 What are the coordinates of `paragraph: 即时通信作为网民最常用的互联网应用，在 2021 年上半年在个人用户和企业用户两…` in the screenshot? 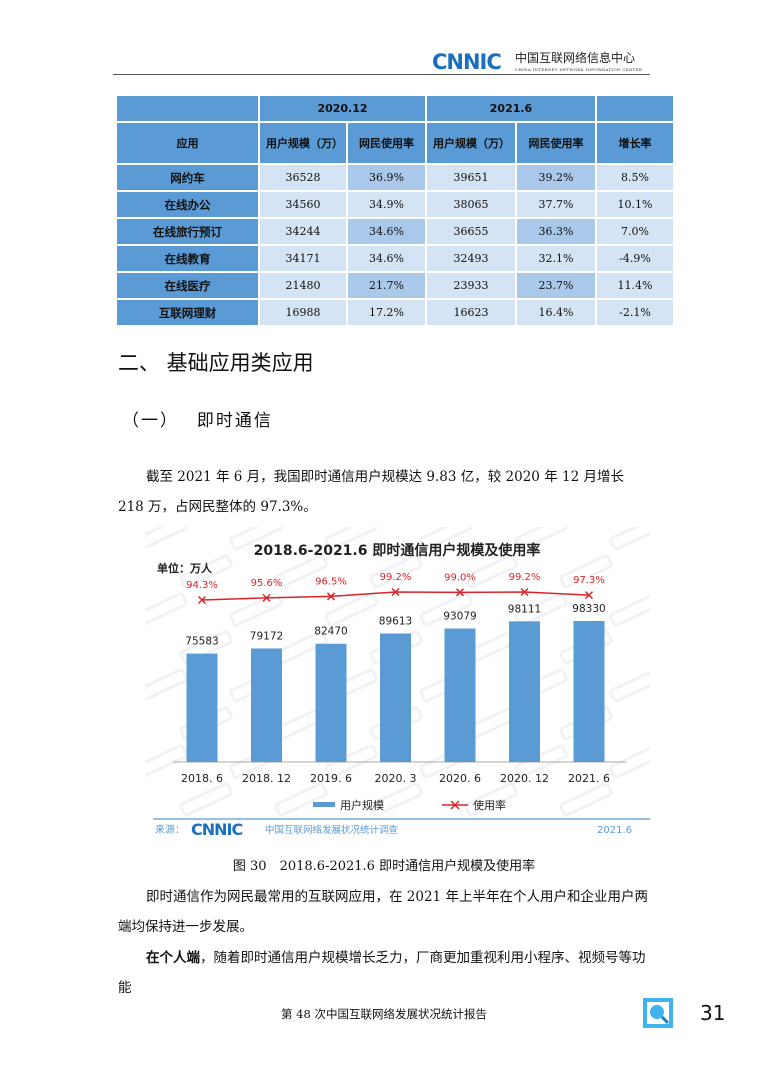 It's located at (383, 912).